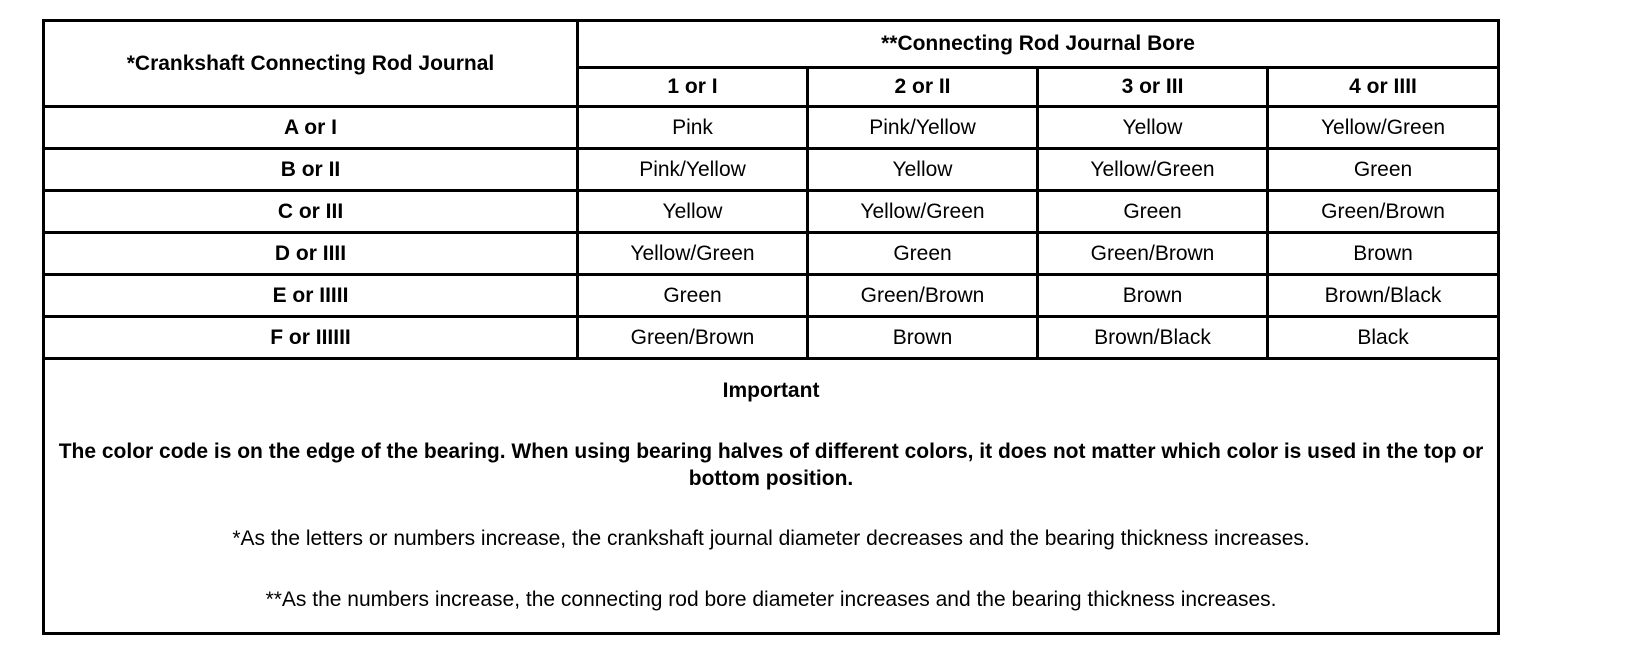 This screenshot has width=1632, height=660. Describe the element at coordinates (310, 127) in the screenshot. I see `row-label-a: A or I` at that location.